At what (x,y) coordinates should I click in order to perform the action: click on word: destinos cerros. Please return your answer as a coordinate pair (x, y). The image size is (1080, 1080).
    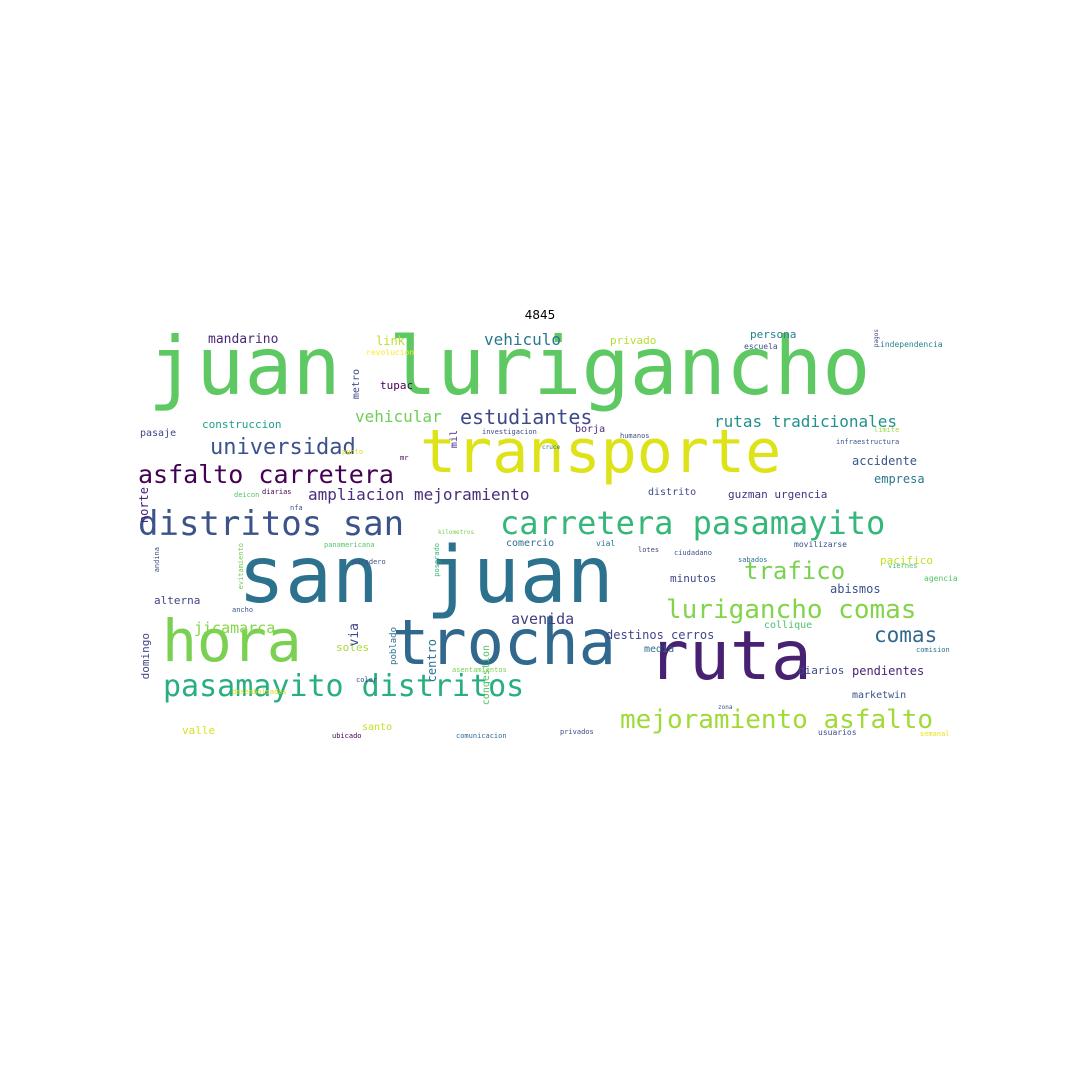
    Looking at the image, I should click on (660, 635).